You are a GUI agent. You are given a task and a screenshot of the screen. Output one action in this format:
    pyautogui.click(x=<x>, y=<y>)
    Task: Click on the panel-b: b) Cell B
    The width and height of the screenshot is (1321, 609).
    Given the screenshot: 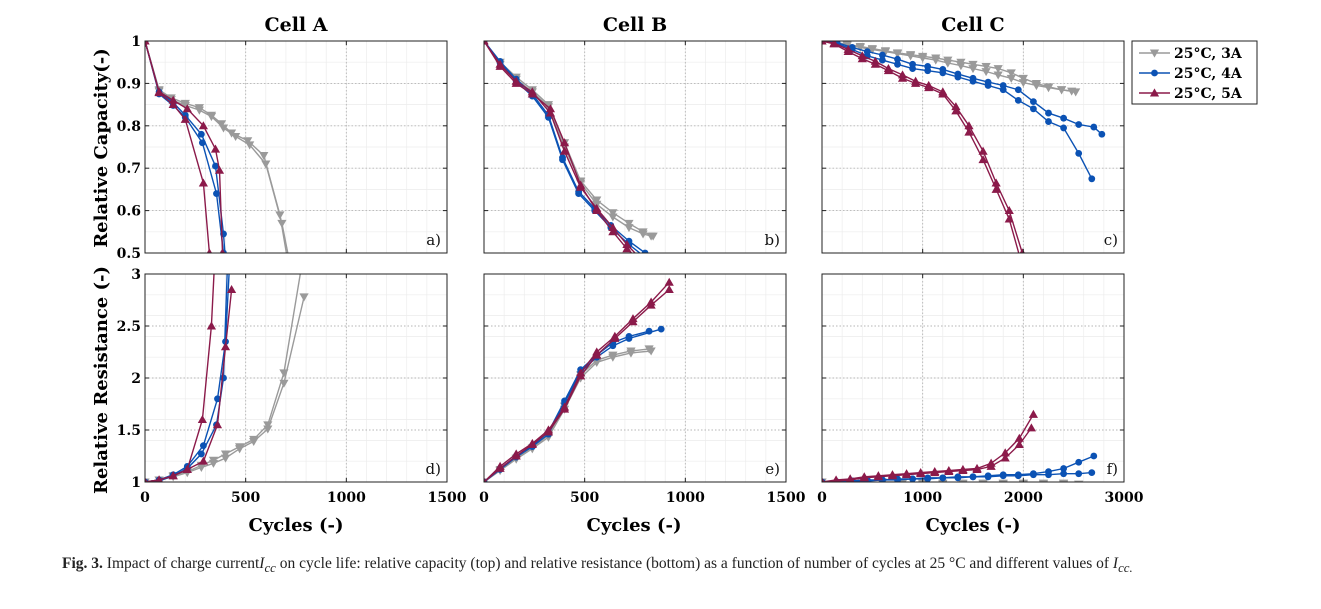 What is the action you would take?
    pyautogui.click(x=635, y=134)
    